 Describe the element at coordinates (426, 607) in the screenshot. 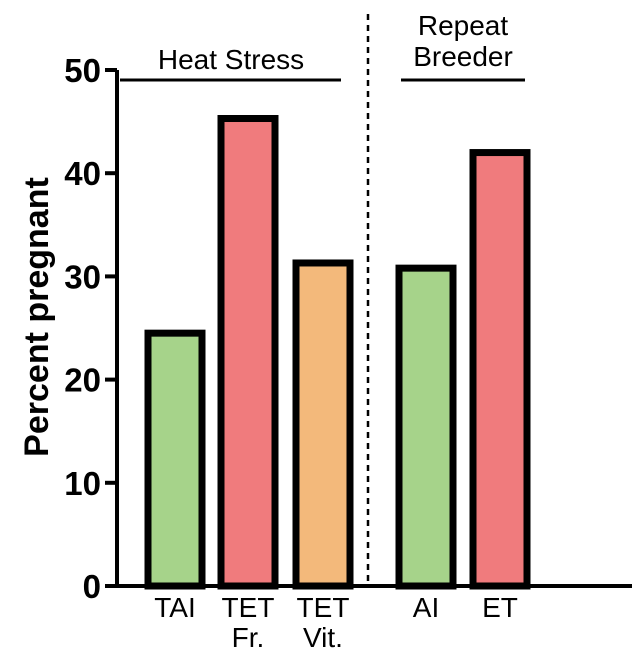

I see `x-tick-label: AI` at that location.